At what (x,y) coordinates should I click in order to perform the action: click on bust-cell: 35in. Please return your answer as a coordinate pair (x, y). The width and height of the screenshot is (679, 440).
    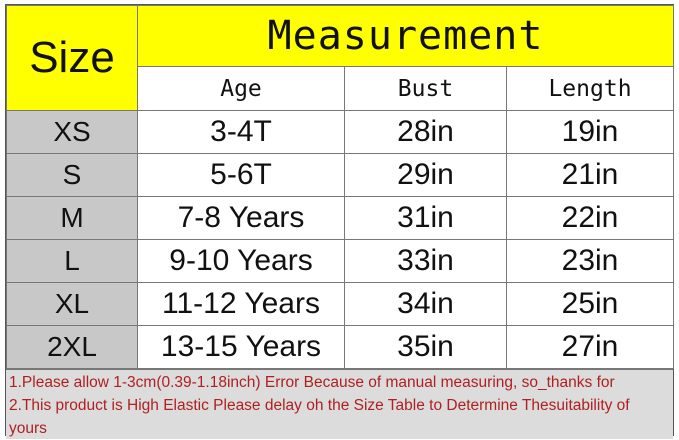
    Looking at the image, I should click on (425, 347).